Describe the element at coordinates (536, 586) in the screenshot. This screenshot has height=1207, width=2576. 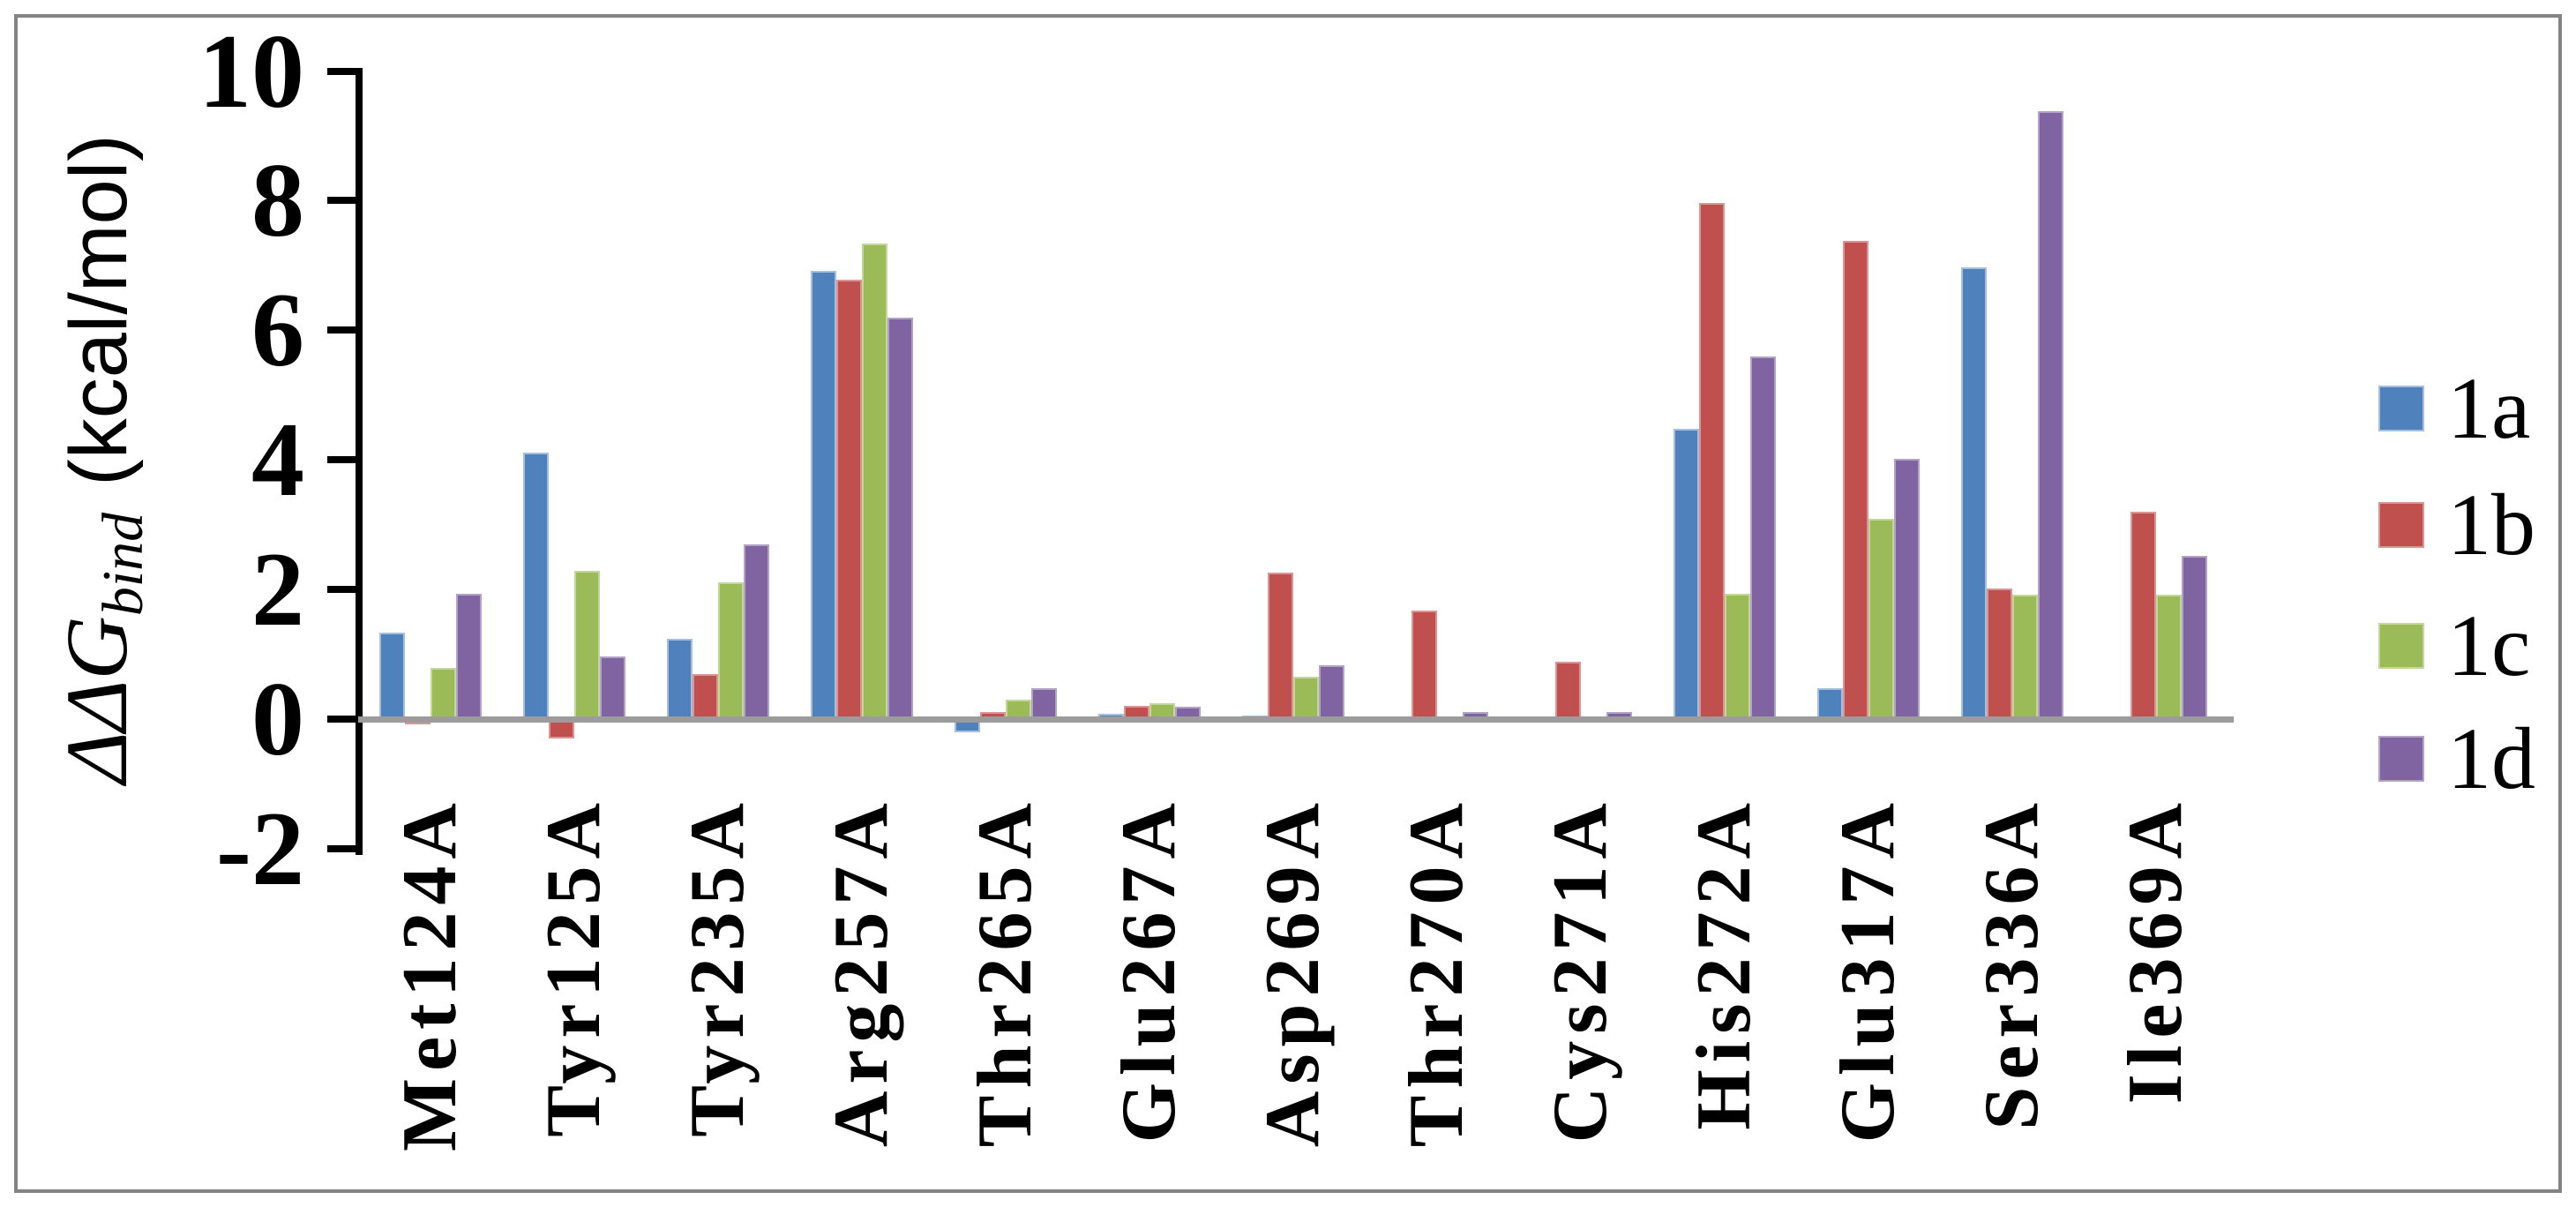
I see `bar-1a-Tyr125A` at that location.